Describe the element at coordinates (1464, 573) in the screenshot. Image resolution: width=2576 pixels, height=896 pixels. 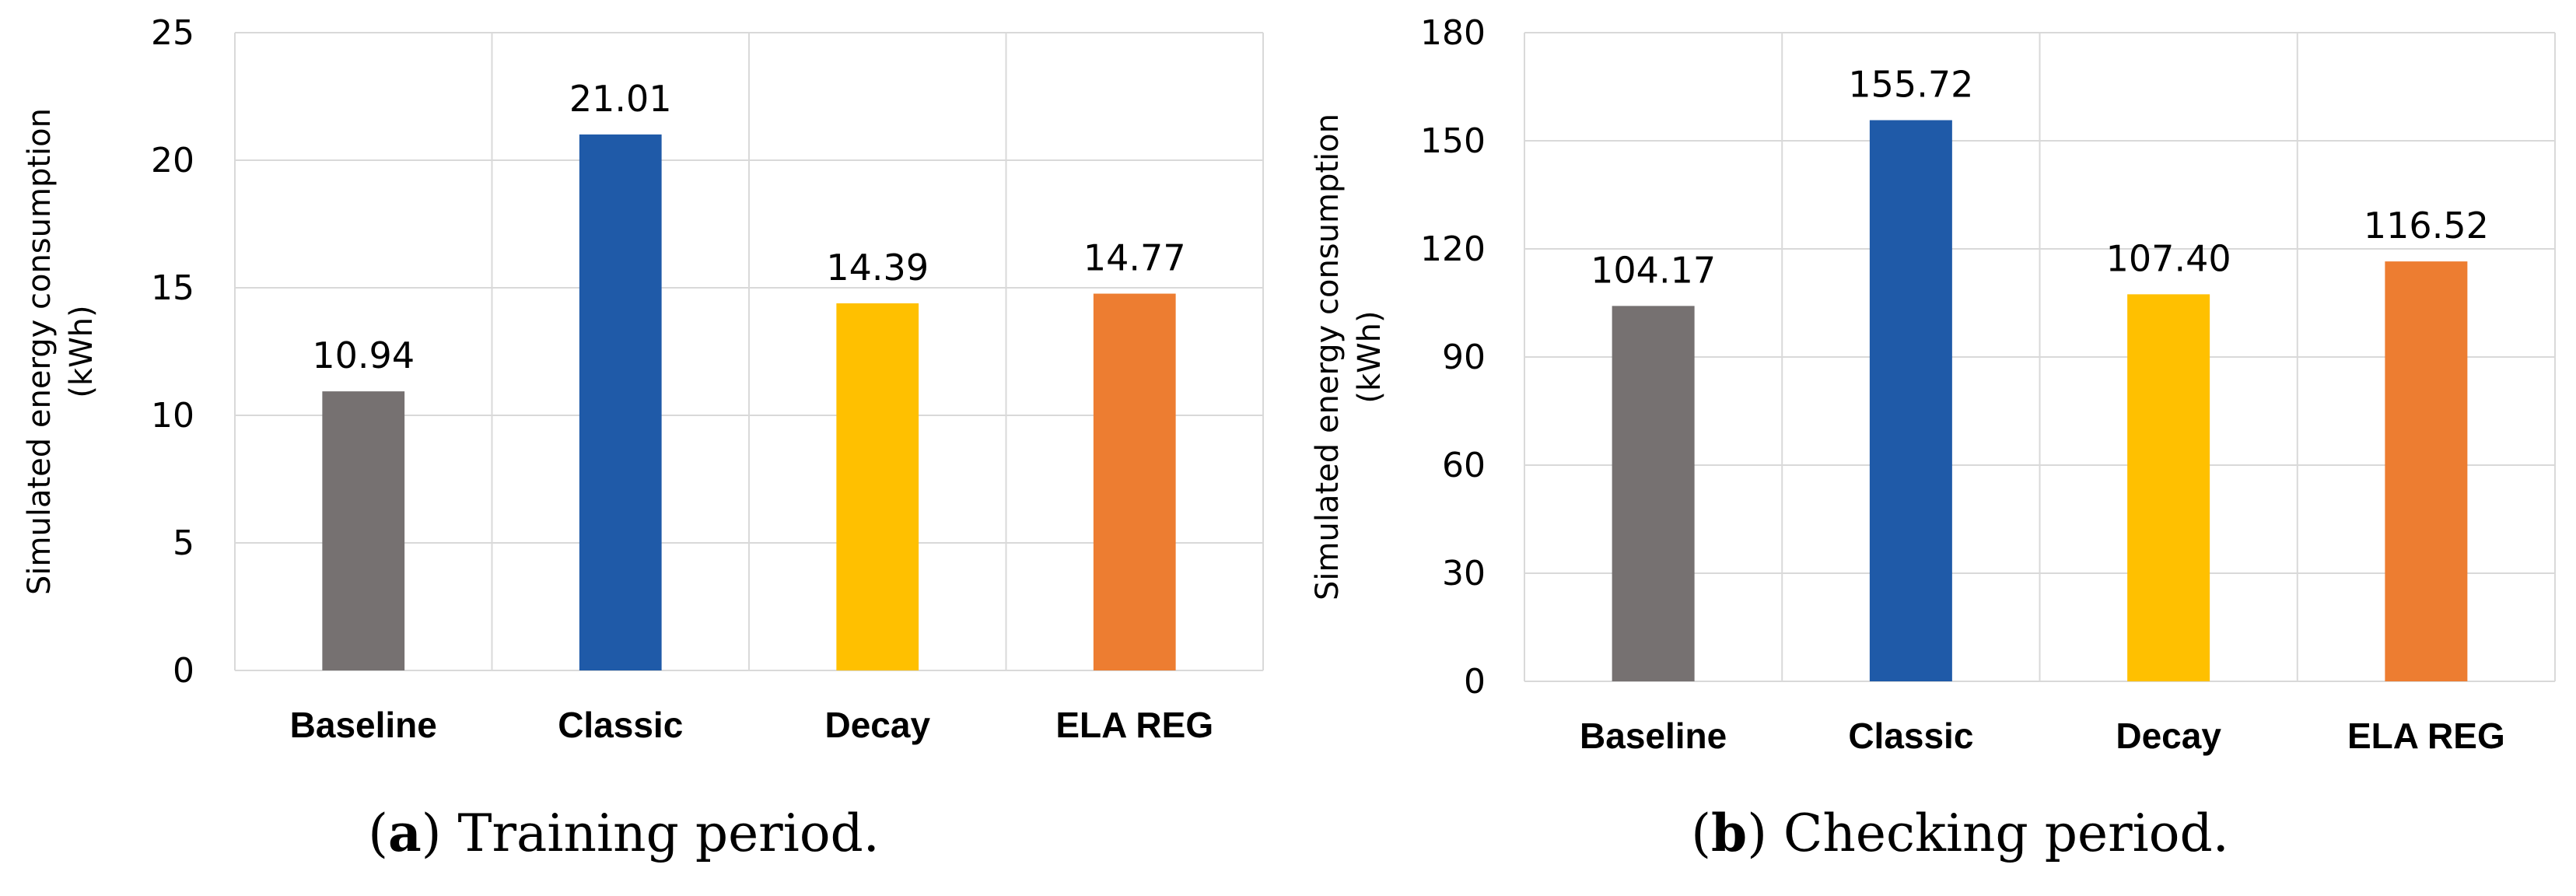
I see `y-tick-label: 30` at that location.